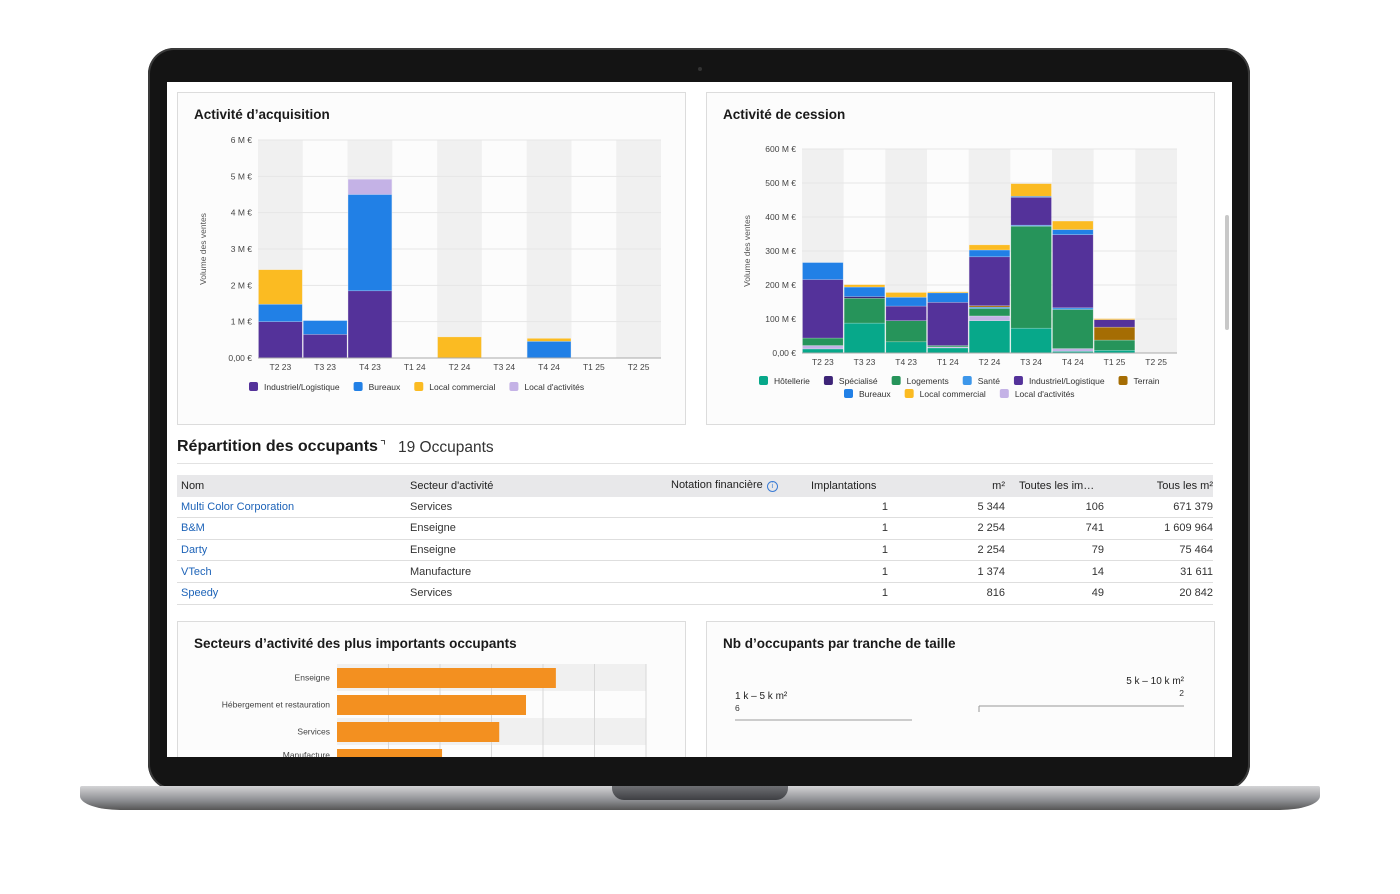 This screenshot has height=894, width=1400. I want to click on occupants-count: 19 Occupants, so click(446, 447).